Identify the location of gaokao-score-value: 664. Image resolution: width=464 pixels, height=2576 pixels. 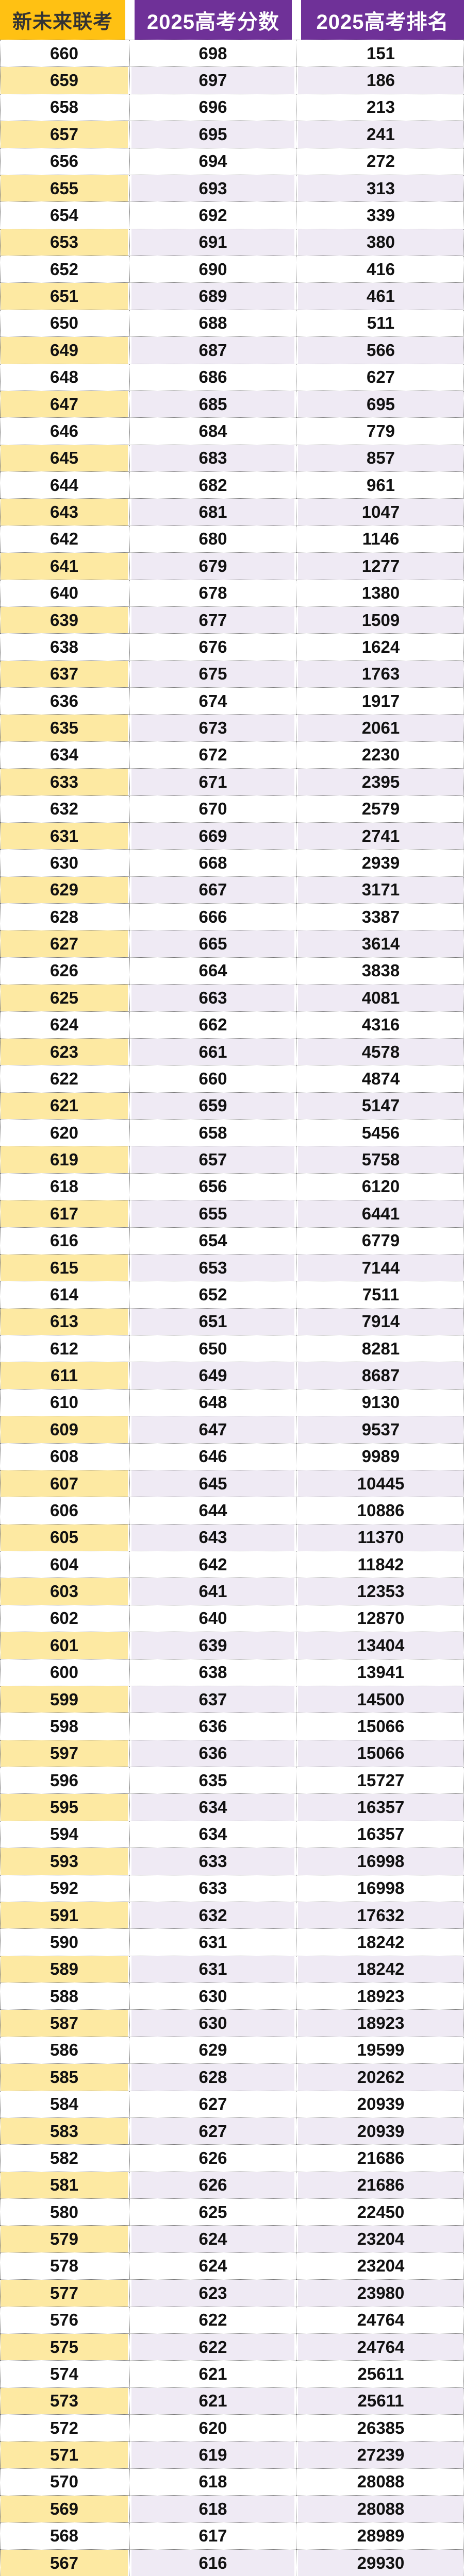
(212, 970).